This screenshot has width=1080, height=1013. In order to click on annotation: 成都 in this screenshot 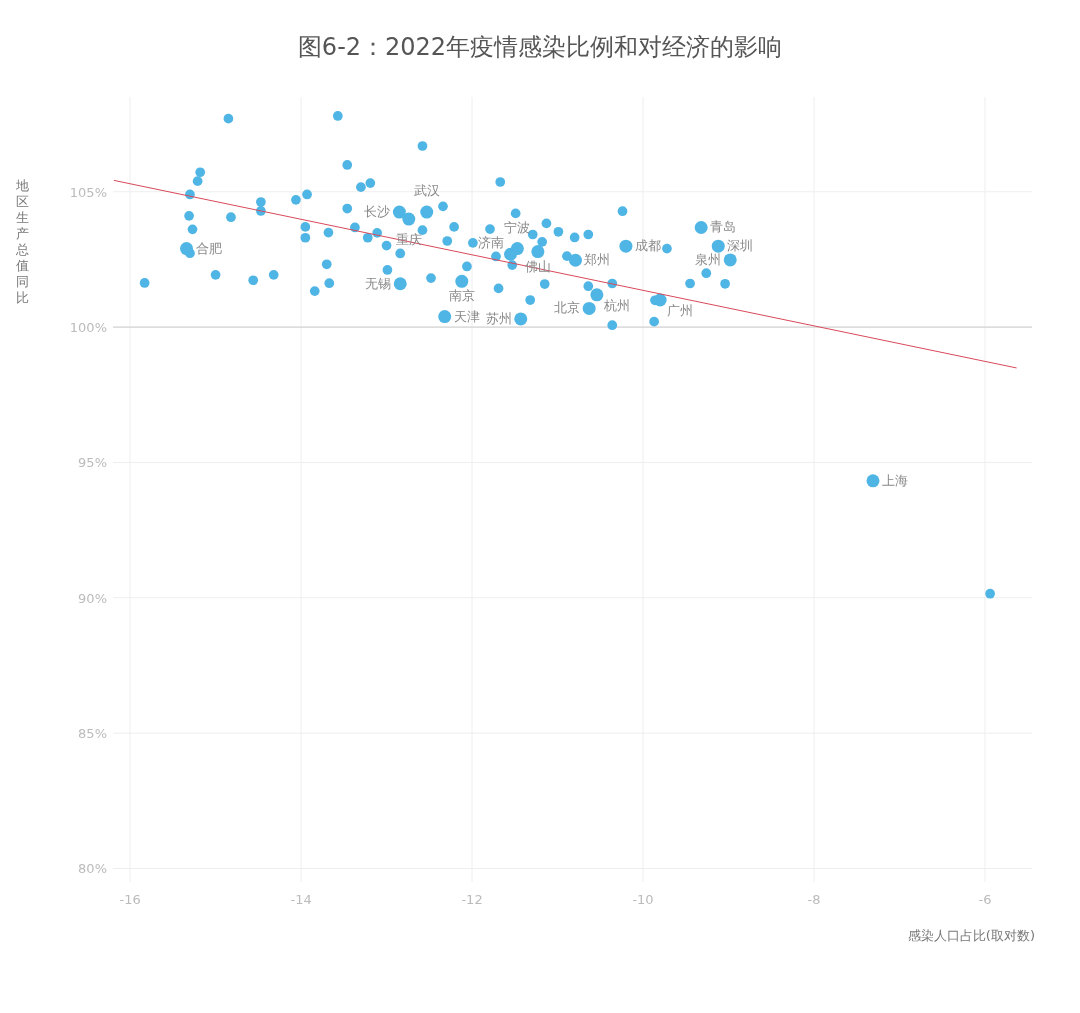, I will do `click(647, 246)`.